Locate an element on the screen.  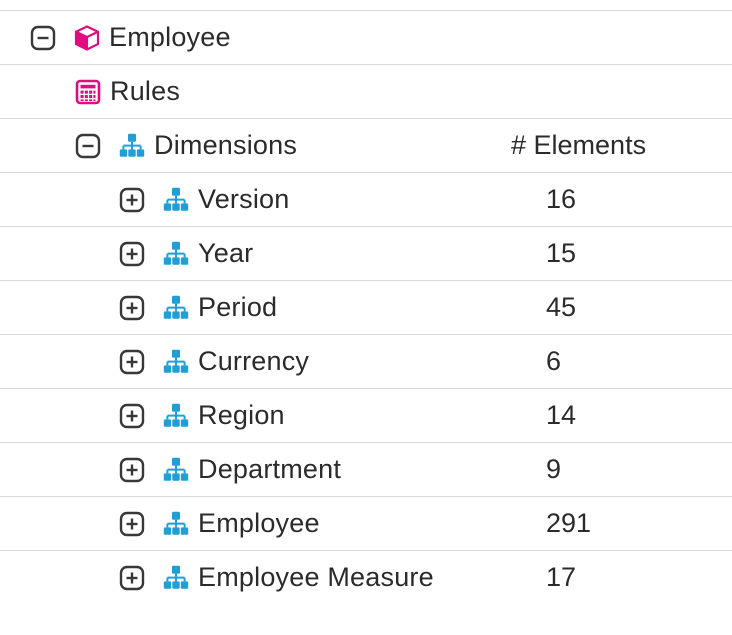
tree-row-version: Version 16 is located at coordinates (366, 199).